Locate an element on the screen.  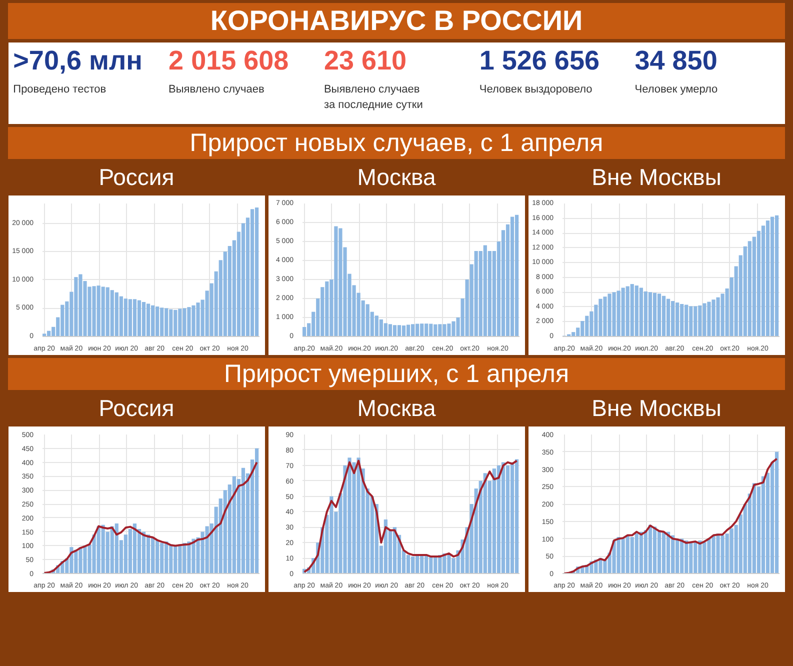
text: 2 015 608 is located at coordinates (228, 61).